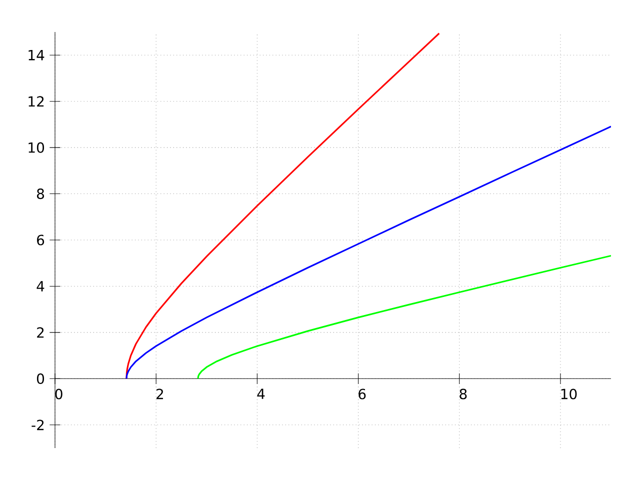 The image size is (640, 480). Describe the element at coordinates (40, 286) in the screenshot. I see `y-tick-label: 4` at that location.